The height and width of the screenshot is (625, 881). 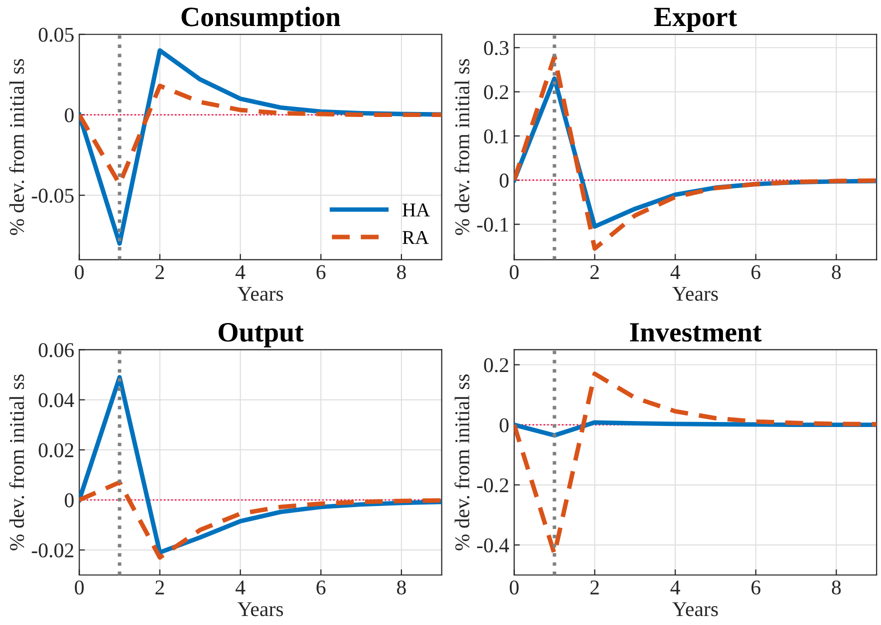 I want to click on legend-label: RA, so click(x=415, y=237).